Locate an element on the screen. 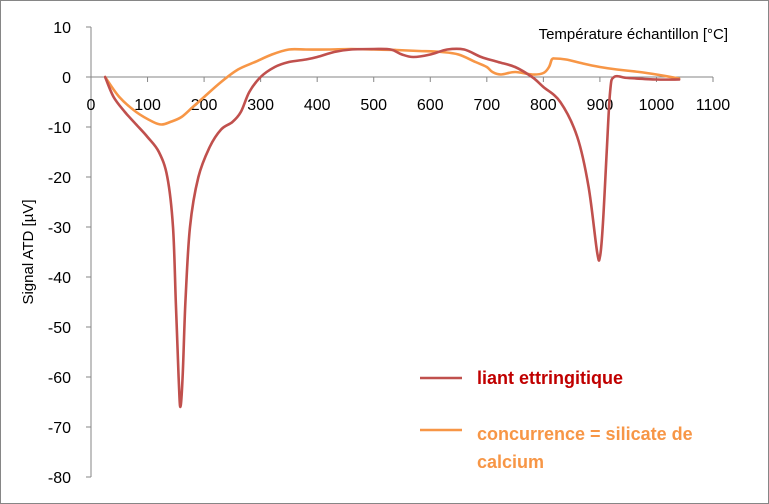 The height and width of the screenshot is (504, 769). y-tick-label: -80 is located at coordinates (59, 478).